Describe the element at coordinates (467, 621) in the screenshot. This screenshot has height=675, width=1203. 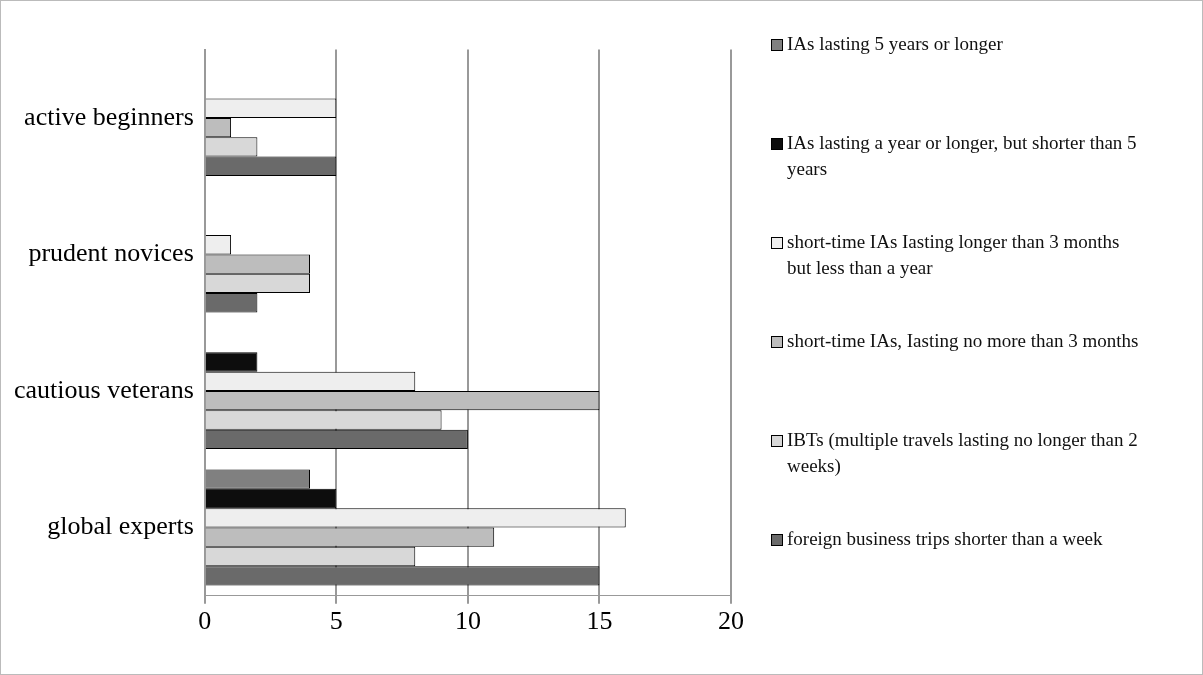
I see `x-tick-label: 10` at that location.